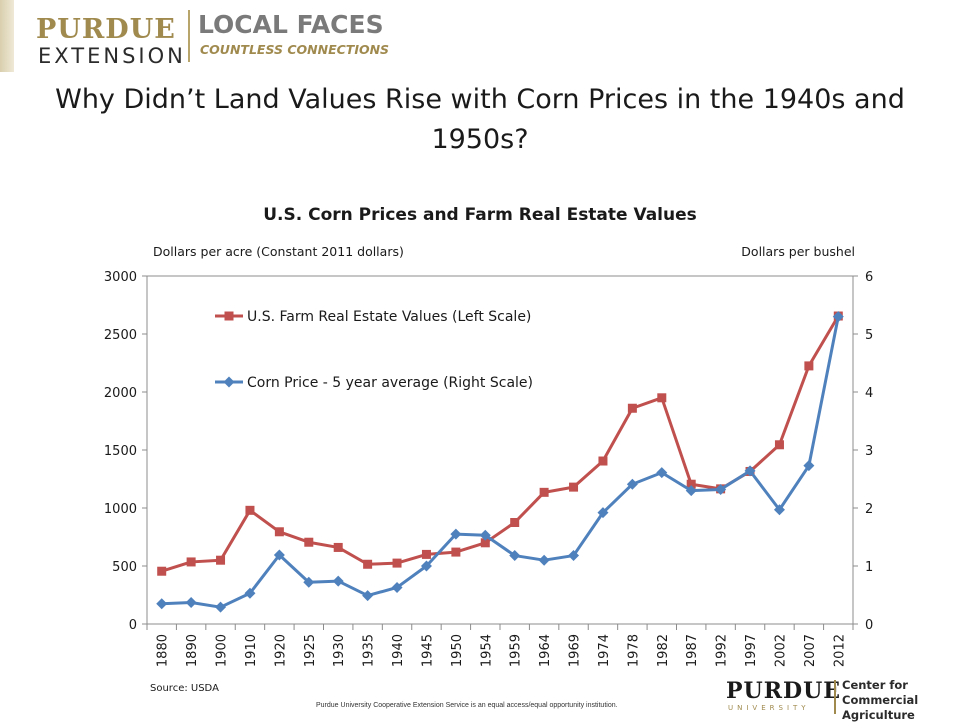 This screenshot has height=723, width=960. What do you see at coordinates (133, 625) in the screenshot?
I see `left-tick-label: 0` at bounding box center [133, 625].